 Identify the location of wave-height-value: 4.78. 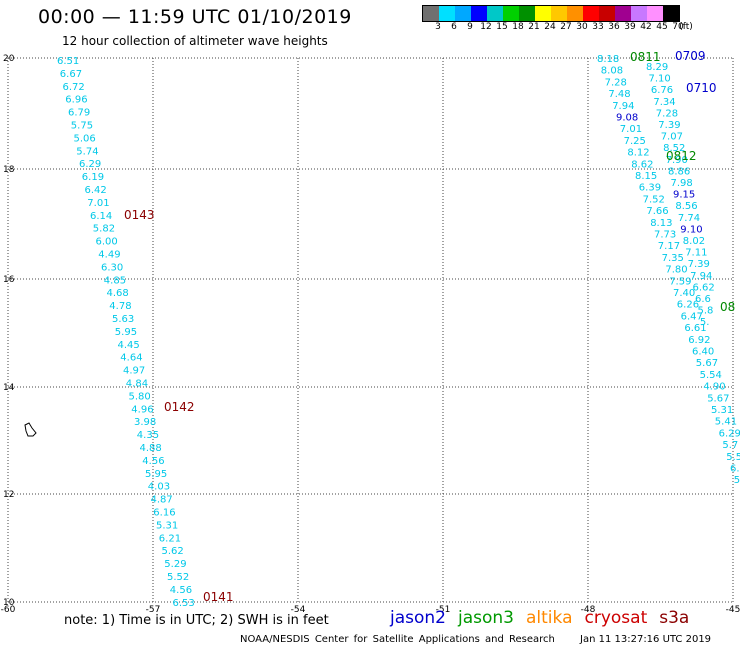
(120, 306).